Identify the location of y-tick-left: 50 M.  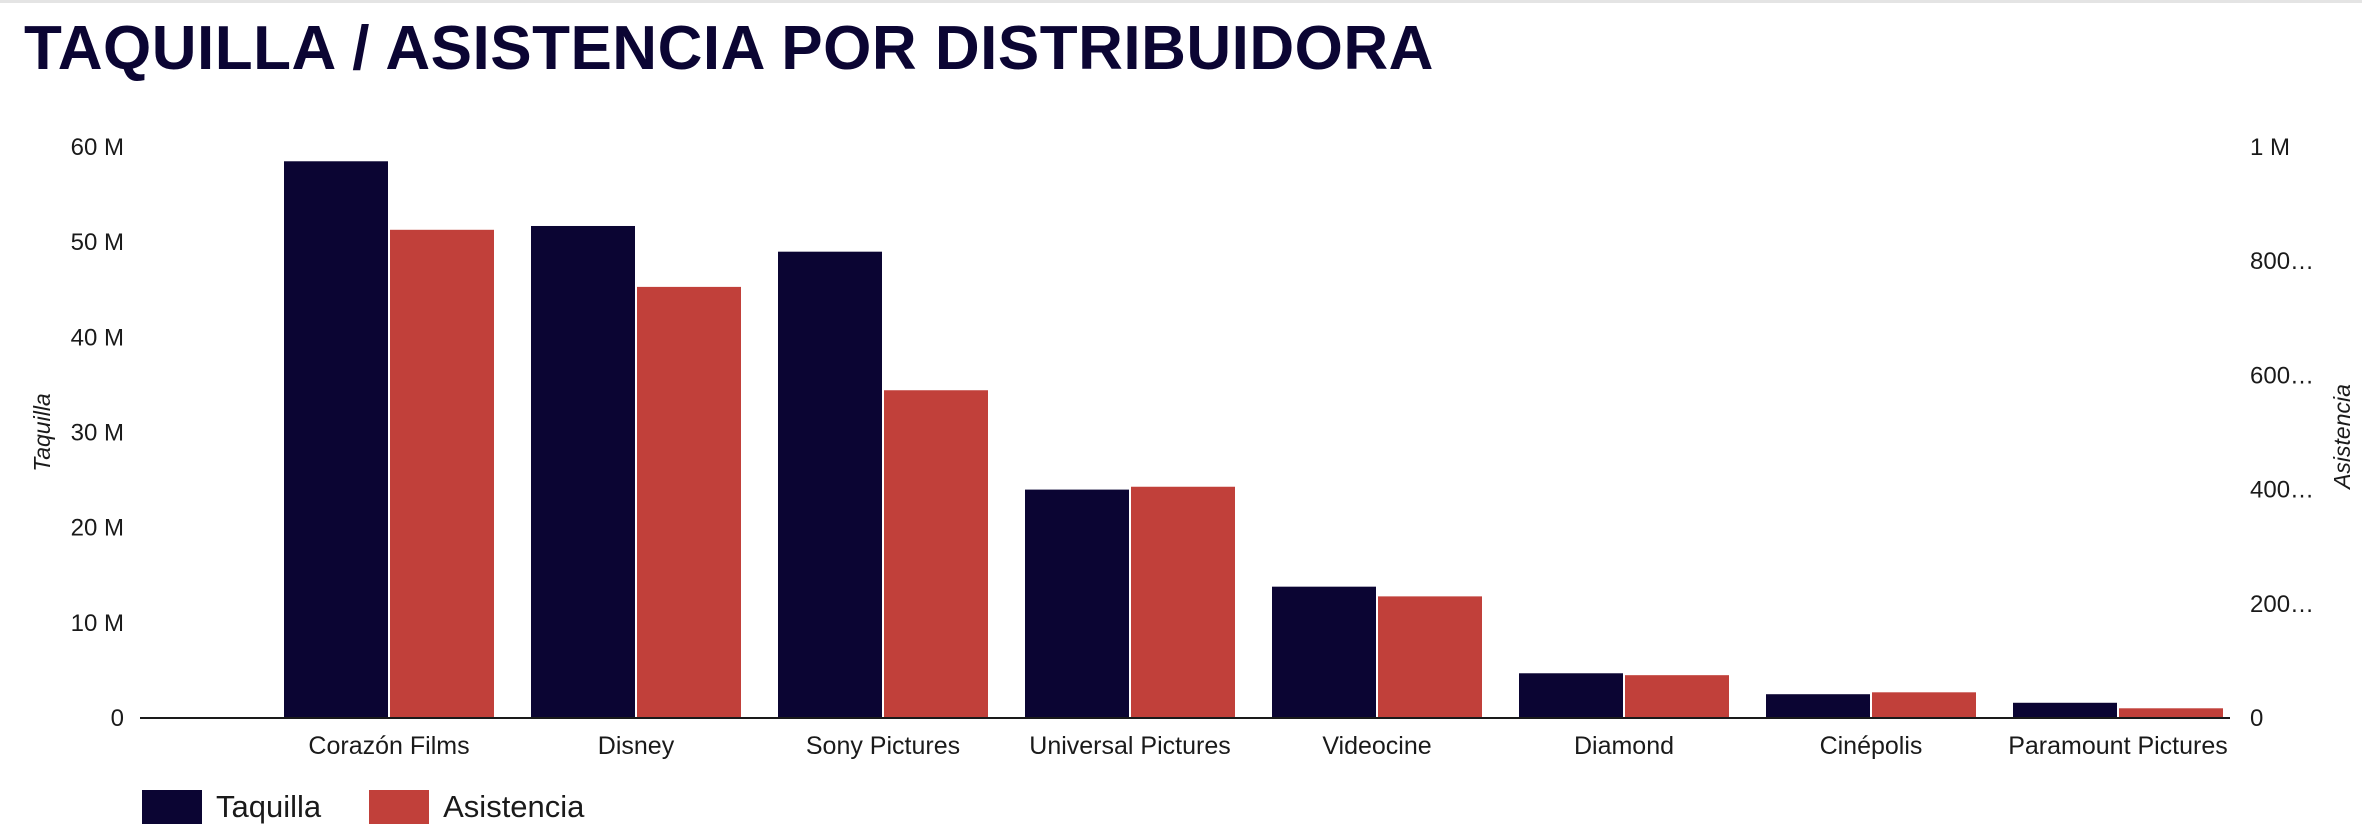
(97, 242).